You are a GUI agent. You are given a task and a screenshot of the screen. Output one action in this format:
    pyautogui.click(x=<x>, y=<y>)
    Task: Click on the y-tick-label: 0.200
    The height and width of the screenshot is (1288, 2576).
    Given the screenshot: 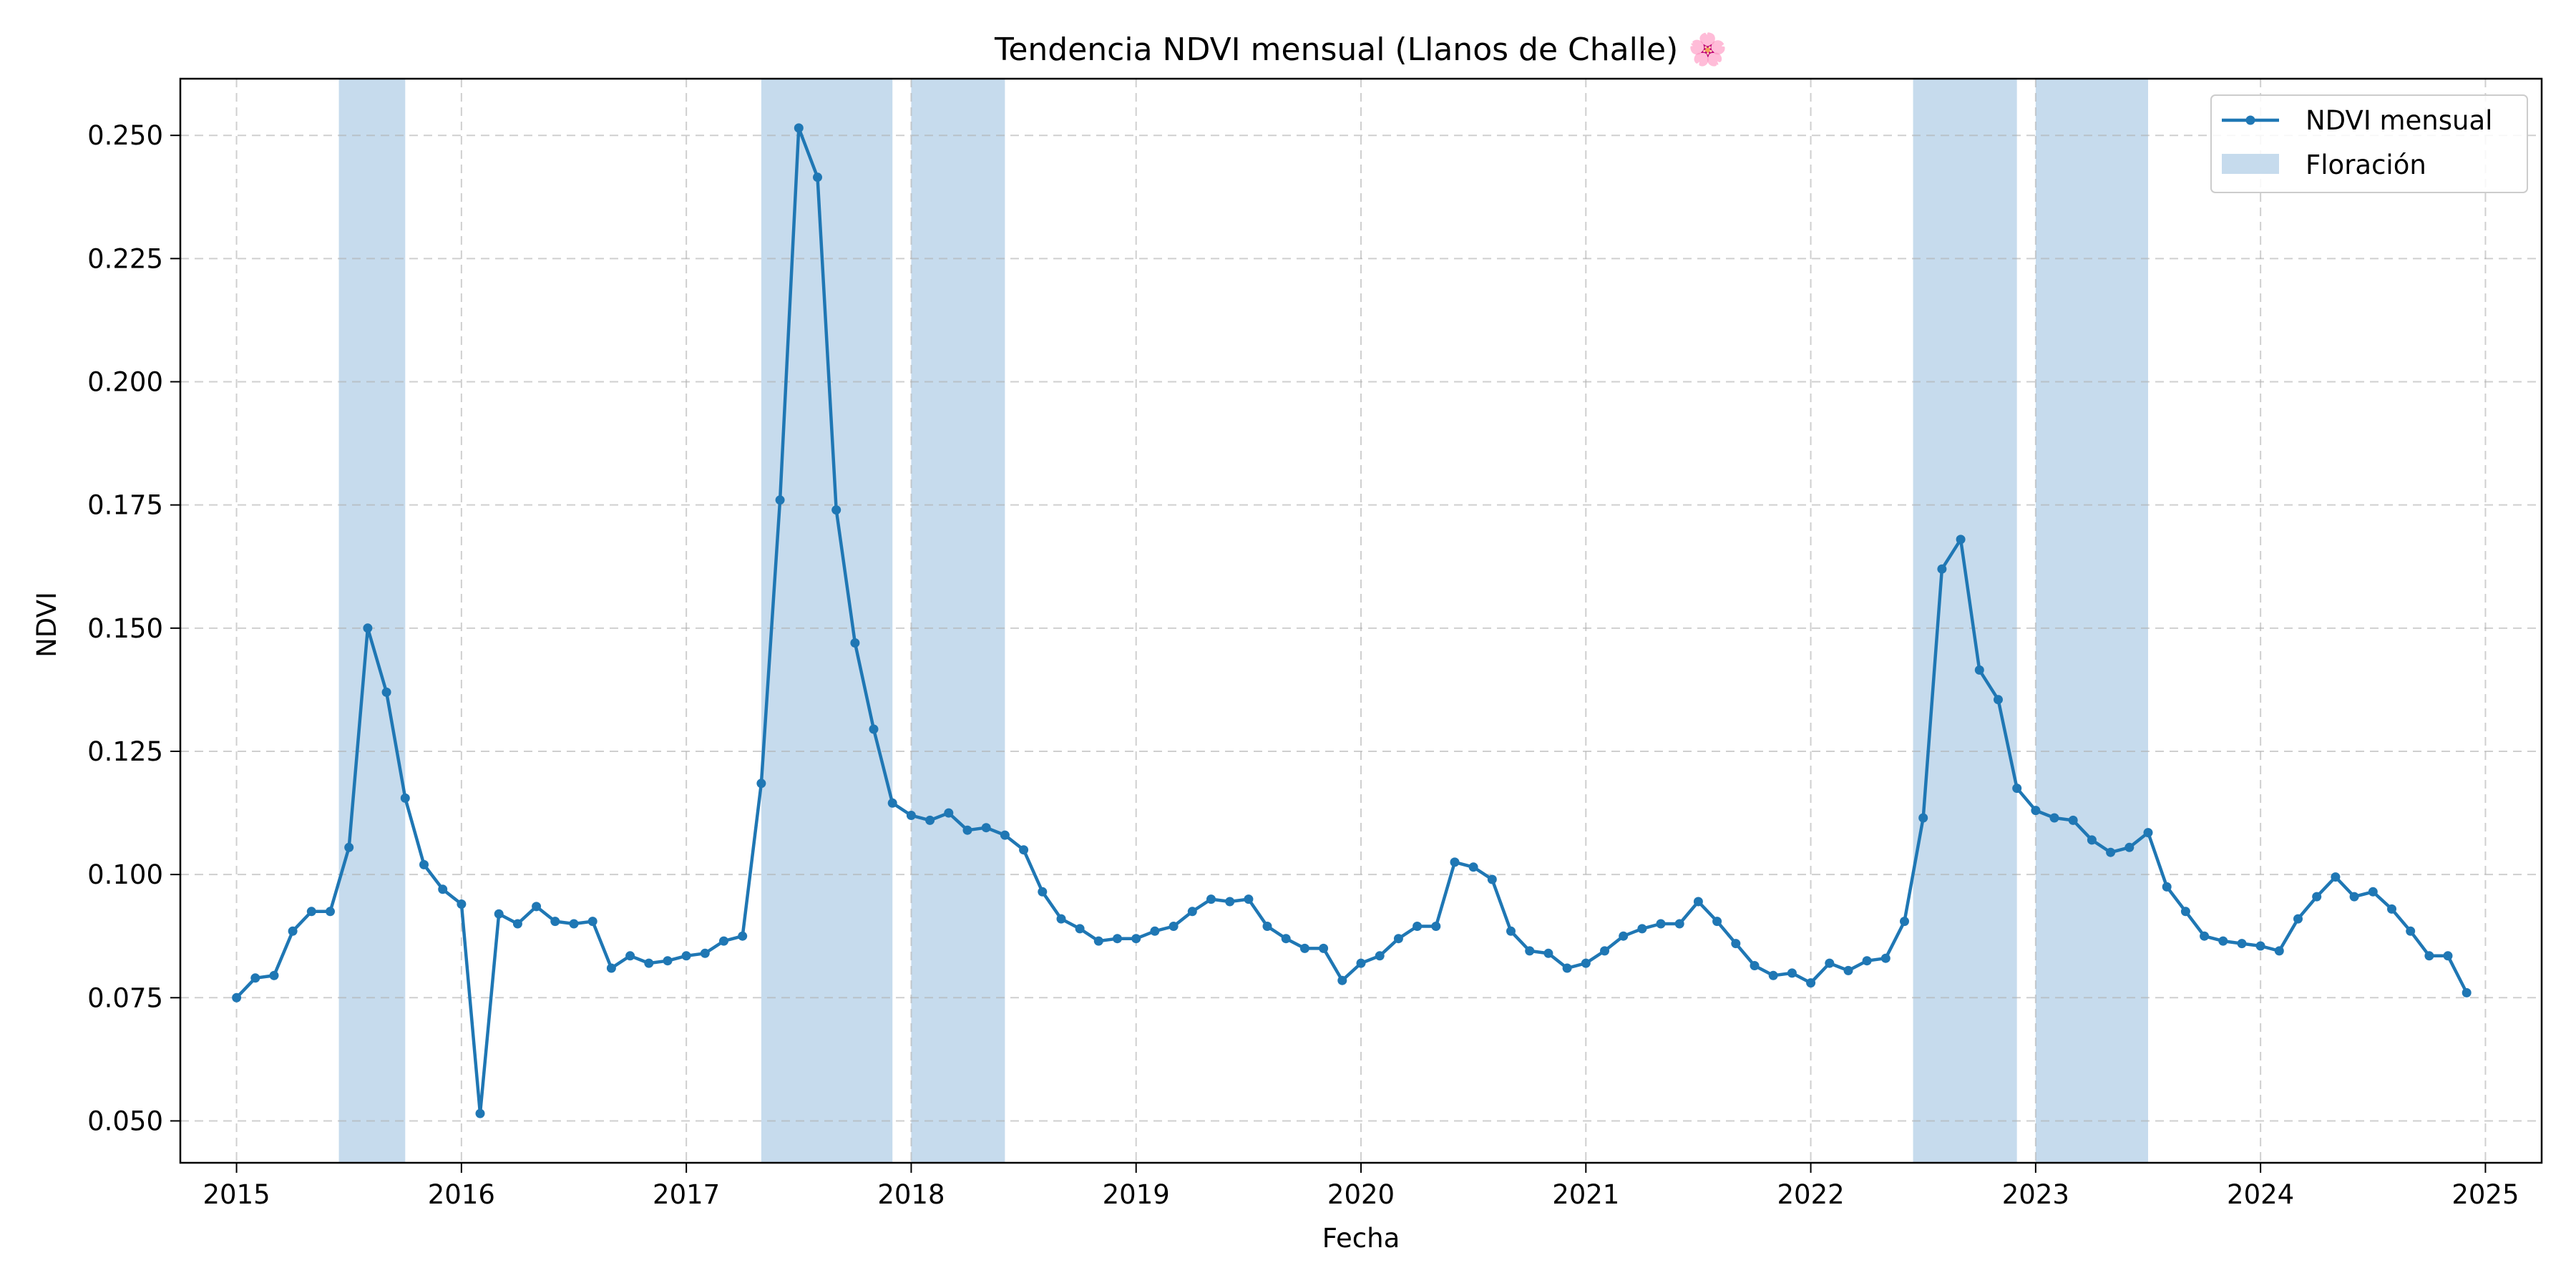 What is the action you would take?
    pyautogui.click(x=125, y=382)
    